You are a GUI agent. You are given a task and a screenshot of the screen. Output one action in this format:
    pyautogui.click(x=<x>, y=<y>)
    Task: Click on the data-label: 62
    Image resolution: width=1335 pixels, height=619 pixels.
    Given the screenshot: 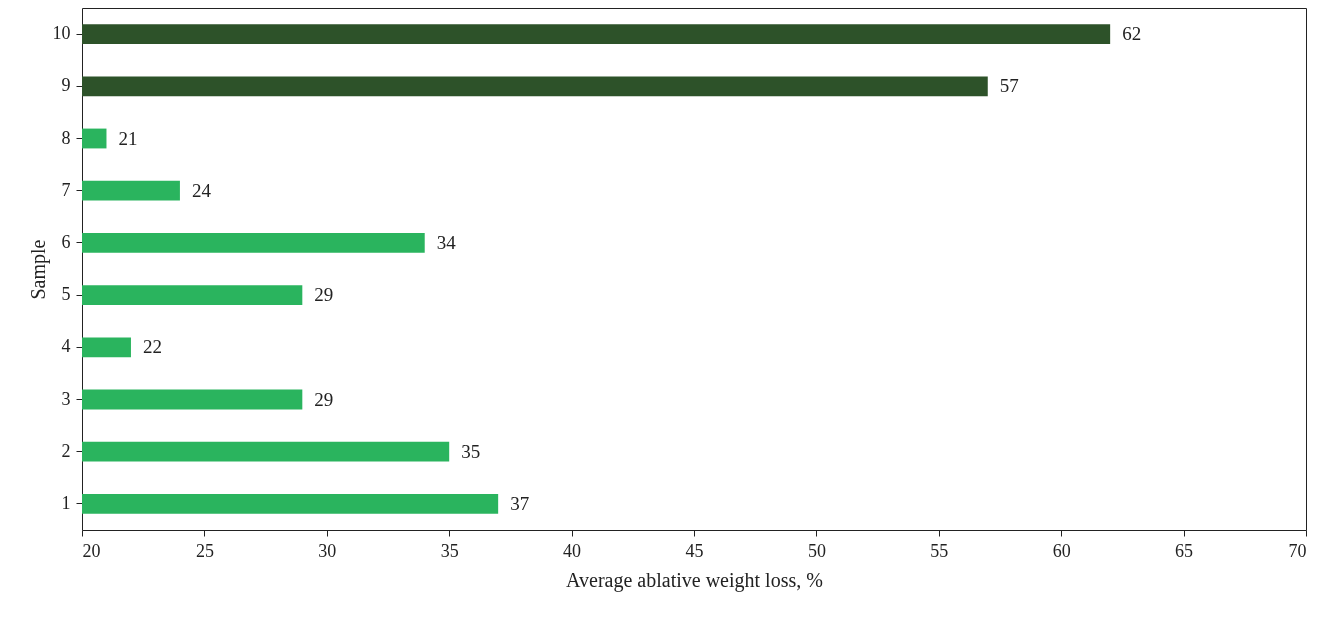 What is the action you would take?
    pyautogui.click(x=1132, y=34)
    